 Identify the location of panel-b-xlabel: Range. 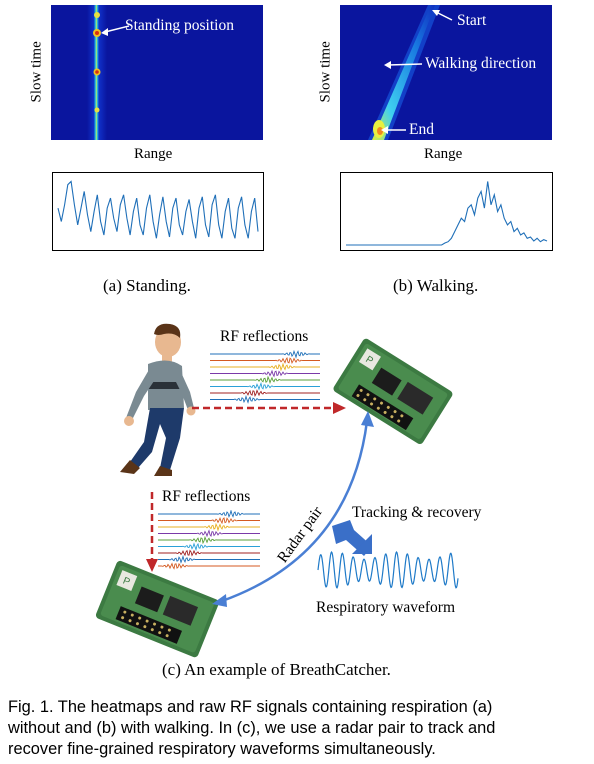
(443, 154).